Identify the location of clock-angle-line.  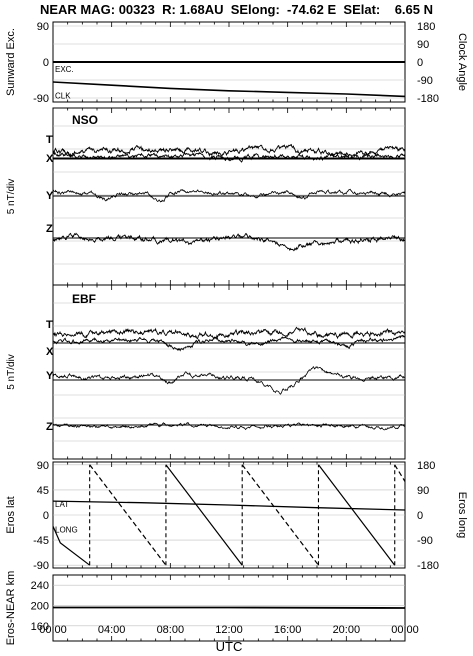
(229, 89).